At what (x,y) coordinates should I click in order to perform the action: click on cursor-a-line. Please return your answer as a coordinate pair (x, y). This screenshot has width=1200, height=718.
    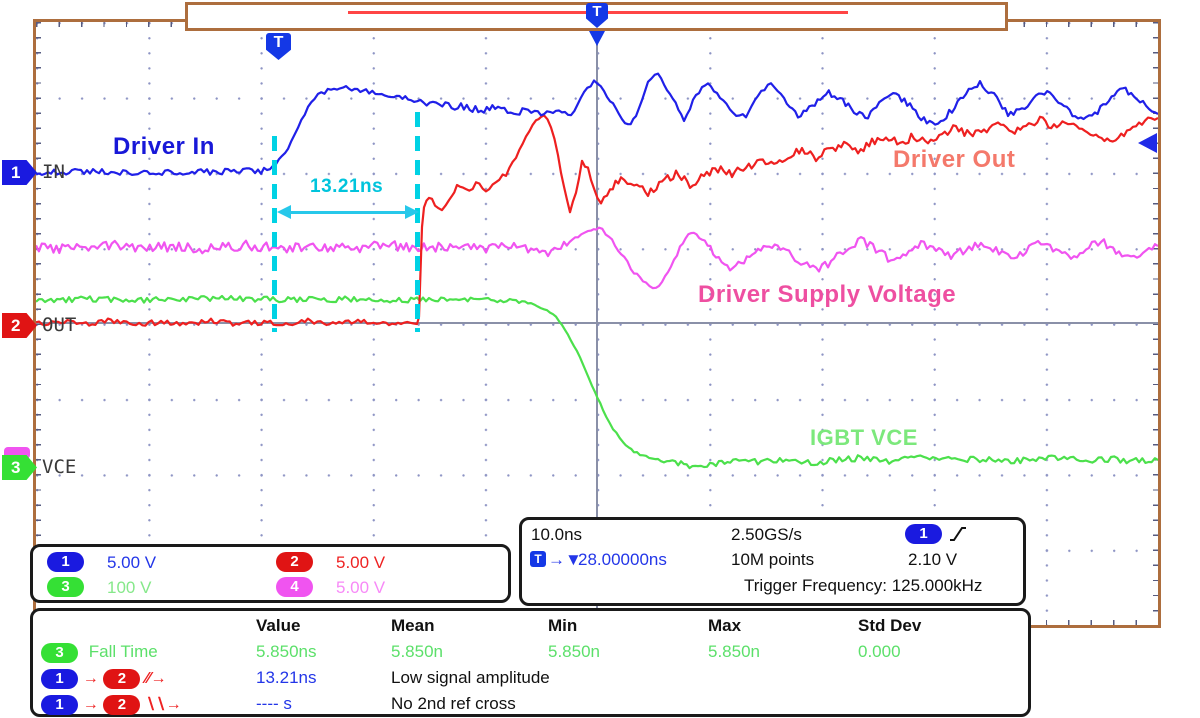
    Looking at the image, I should click on (274, 234).